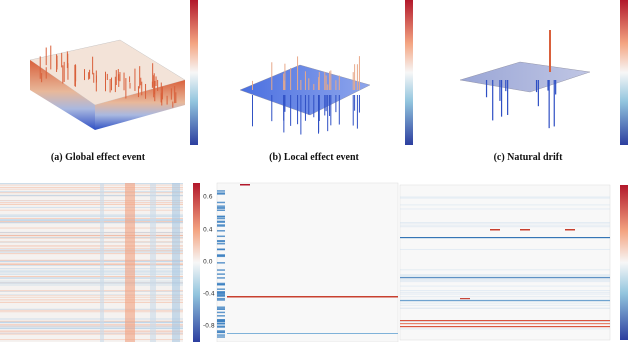 The image size is (640, 342). I want to click on surface, so click(525, 77).